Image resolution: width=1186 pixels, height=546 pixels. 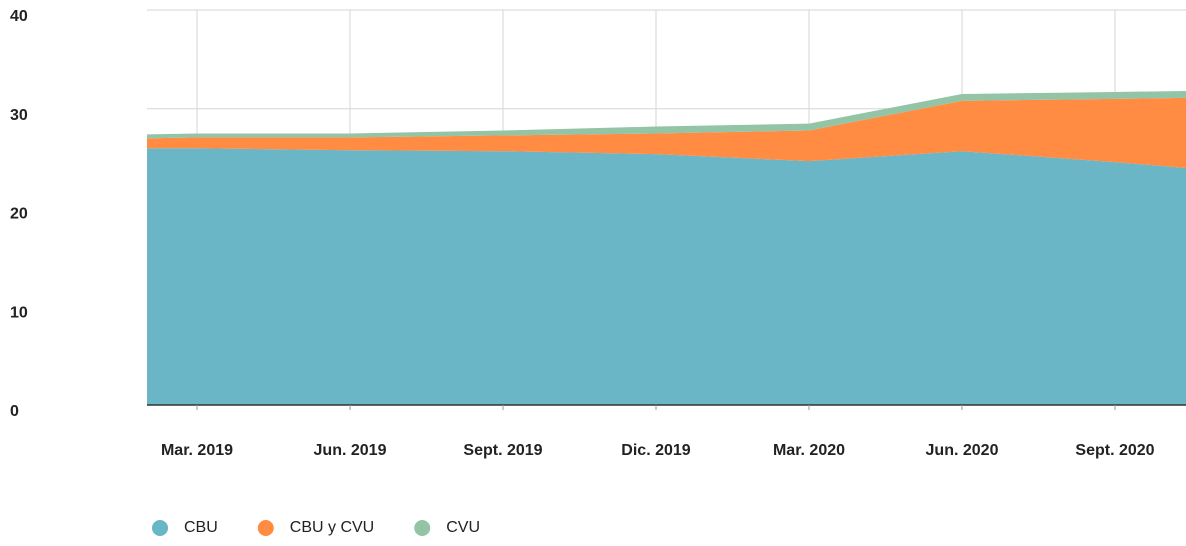 I want to click on x-tick-label: Dic. 2019, so click(x=655, y=450).